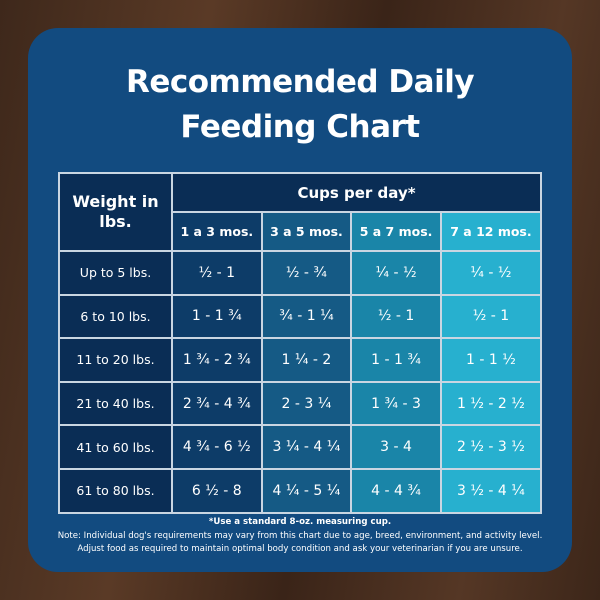 The width and height of the screenshot is (600, 600). Describe the element at coordinates (300, 522) in the screenshot. I see `footnote: *Use a standard 8-oz. measuring cup.` at that location.